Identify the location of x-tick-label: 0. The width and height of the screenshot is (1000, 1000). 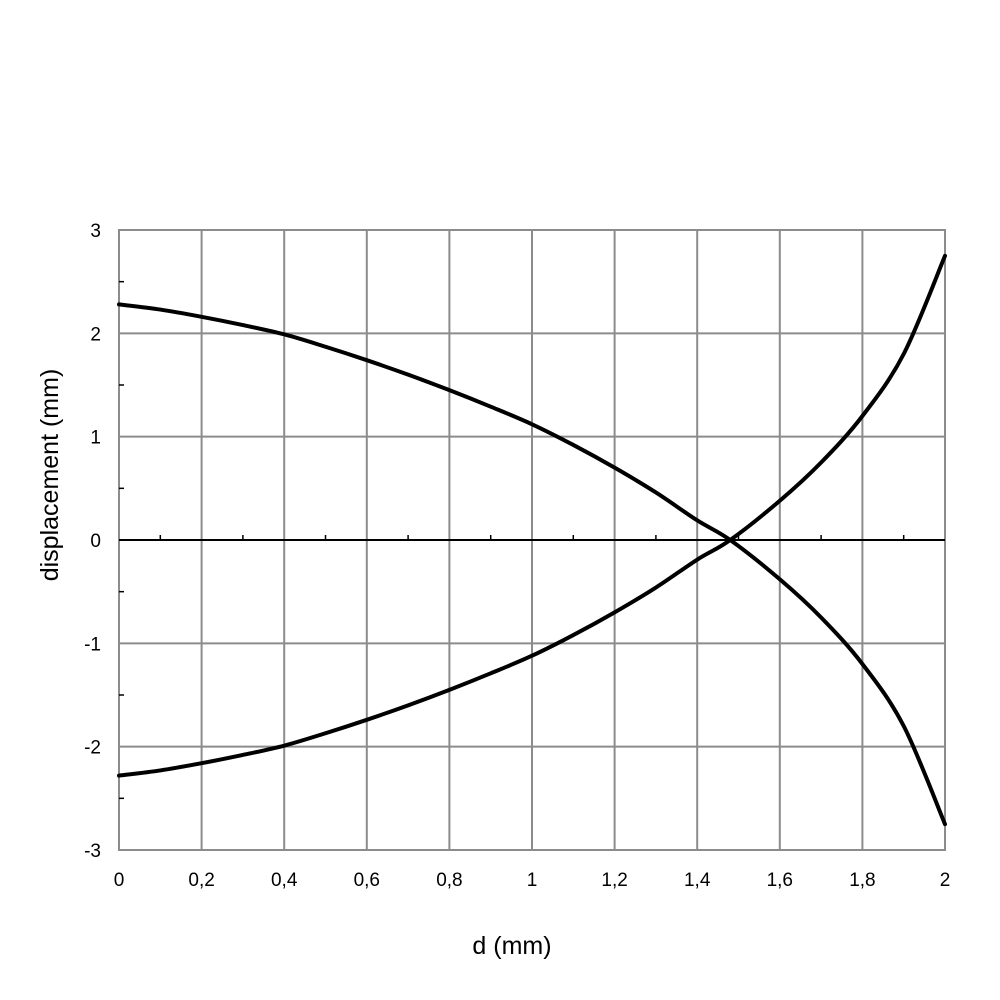
(119, 880).